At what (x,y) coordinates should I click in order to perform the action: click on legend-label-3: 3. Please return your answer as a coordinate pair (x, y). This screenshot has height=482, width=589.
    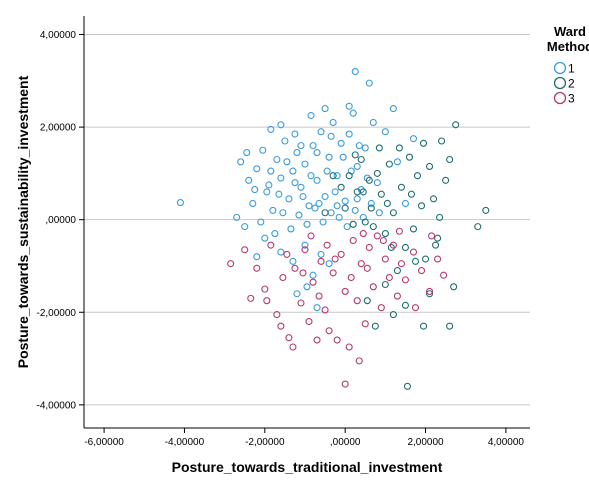
    Looking at the image, I should click on (571, 99).